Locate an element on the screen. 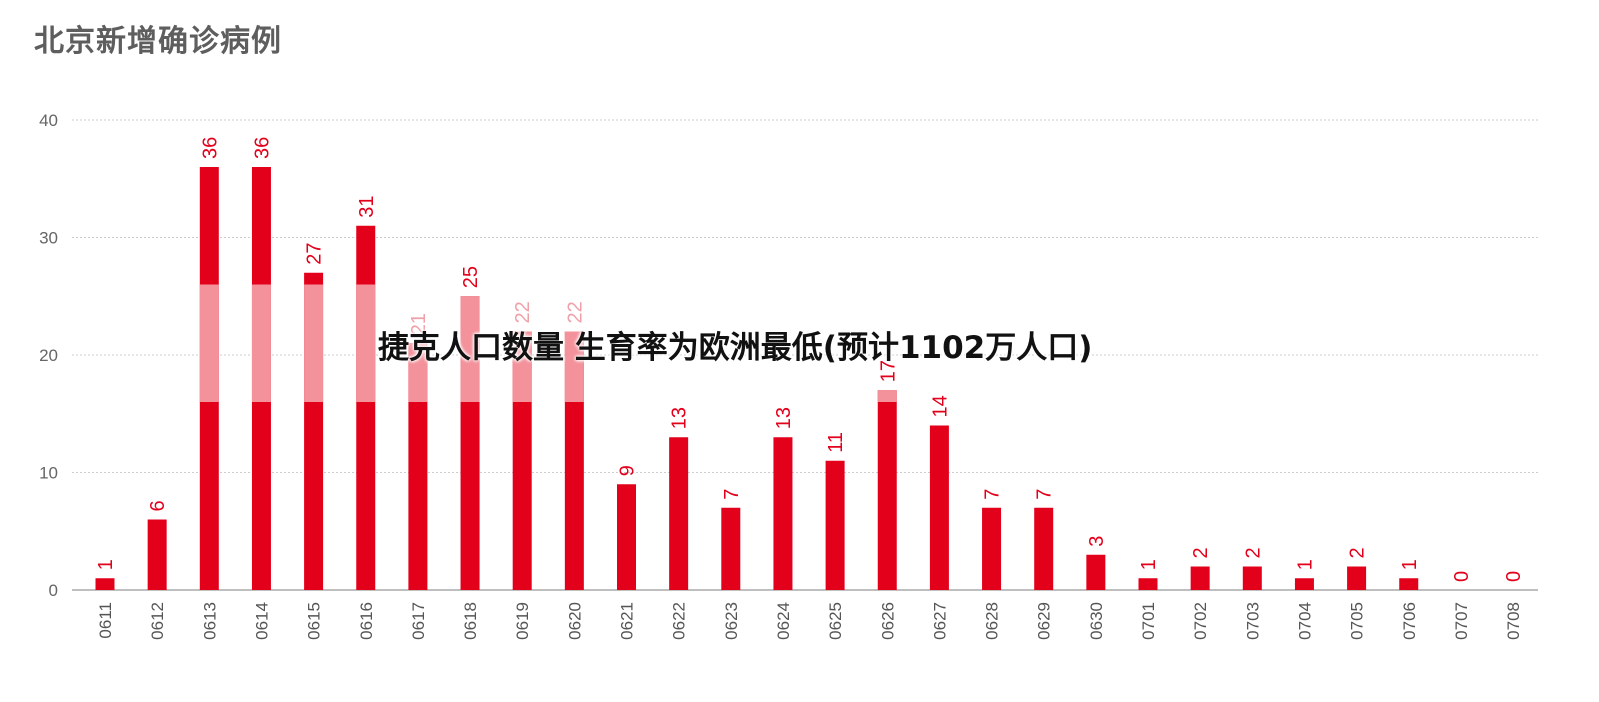  data-label-0707: 0 is located at coordinates (1462, 576).